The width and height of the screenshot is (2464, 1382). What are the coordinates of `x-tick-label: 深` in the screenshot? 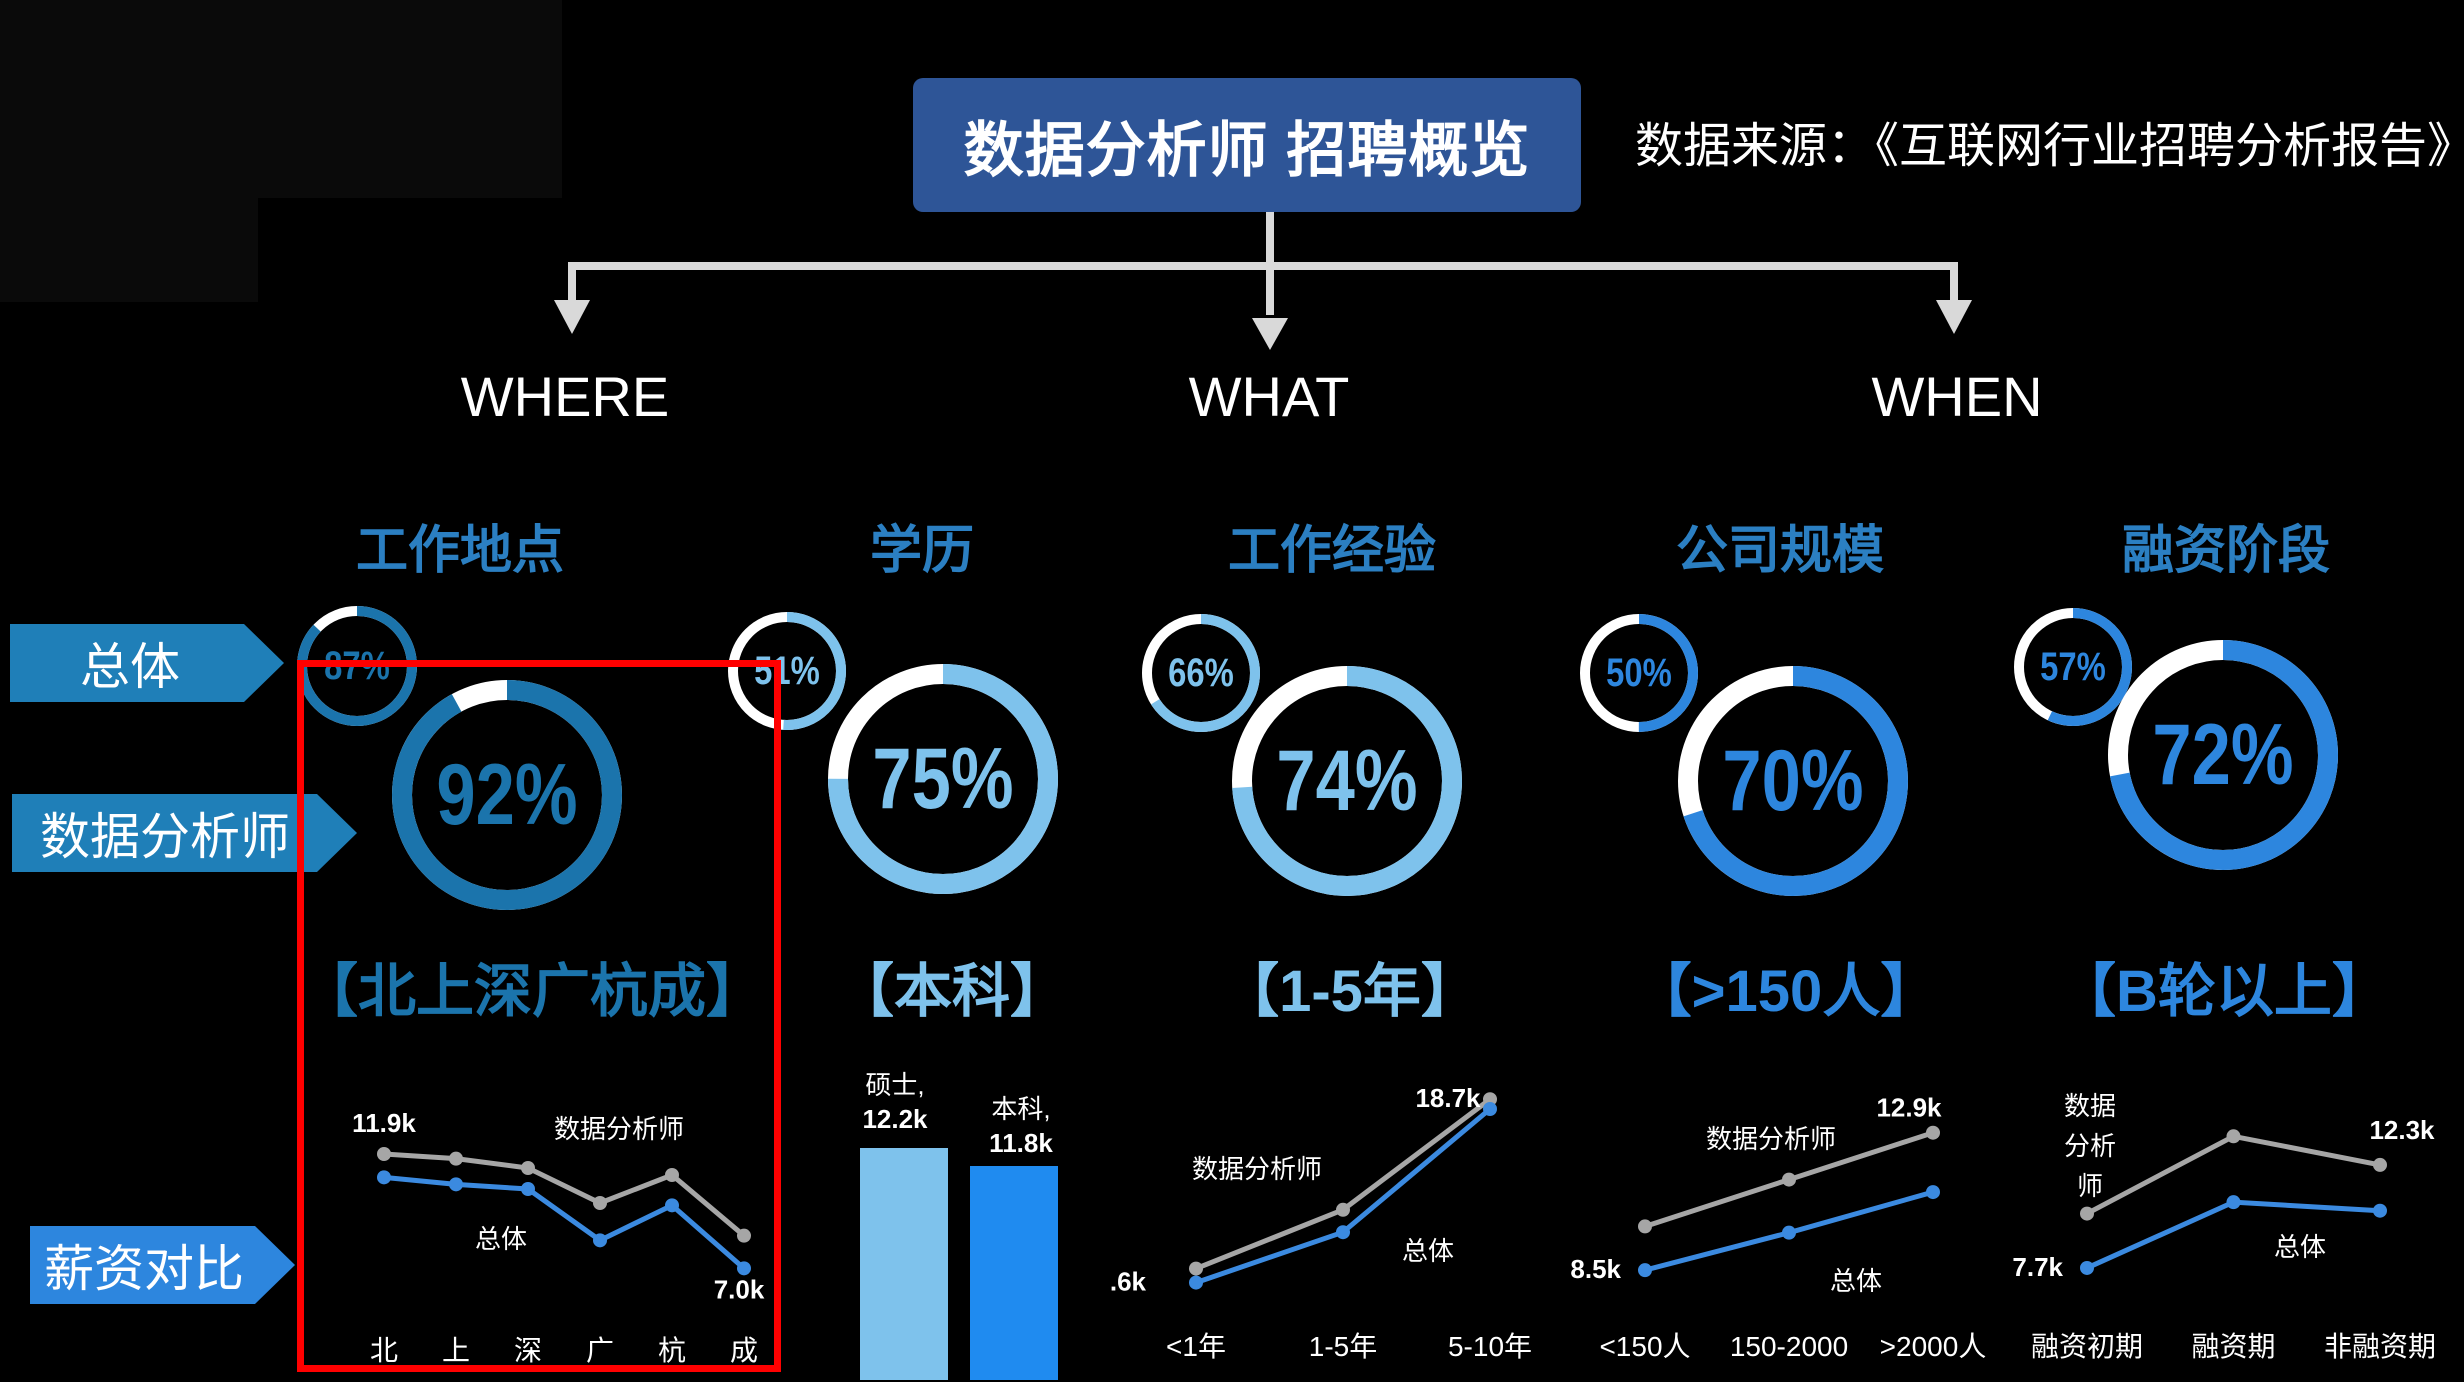 It's located at (528, 1350).